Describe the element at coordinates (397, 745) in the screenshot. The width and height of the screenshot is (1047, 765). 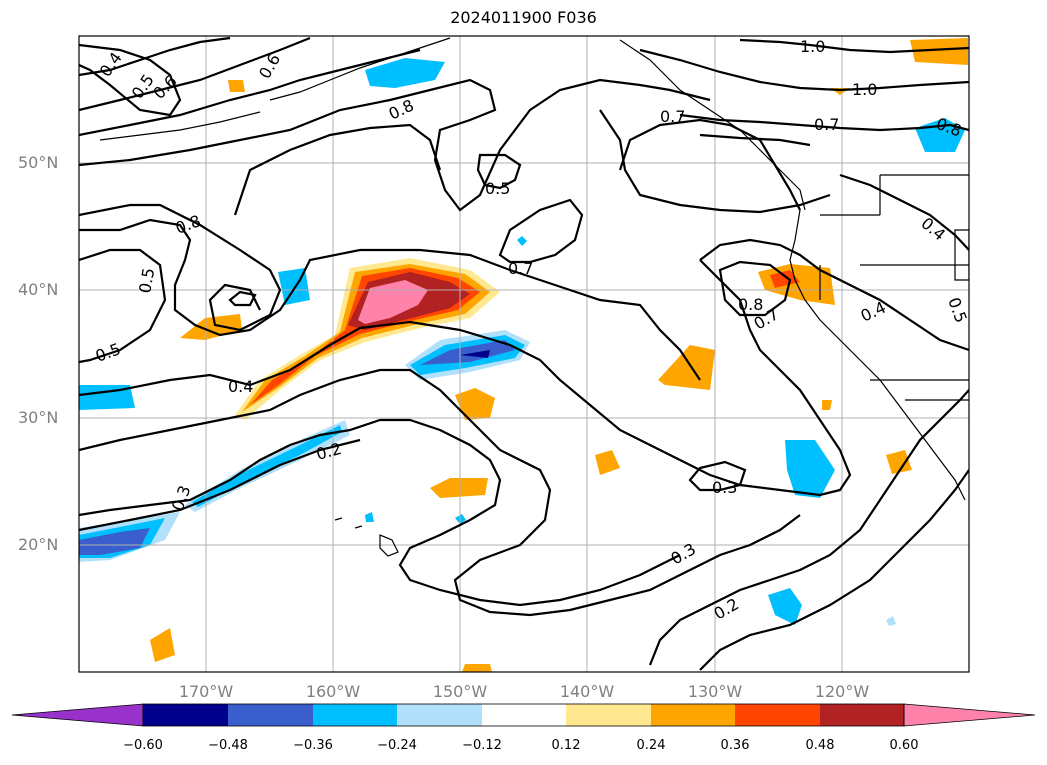
I see `colorbar-tick: −0.24` at that location.